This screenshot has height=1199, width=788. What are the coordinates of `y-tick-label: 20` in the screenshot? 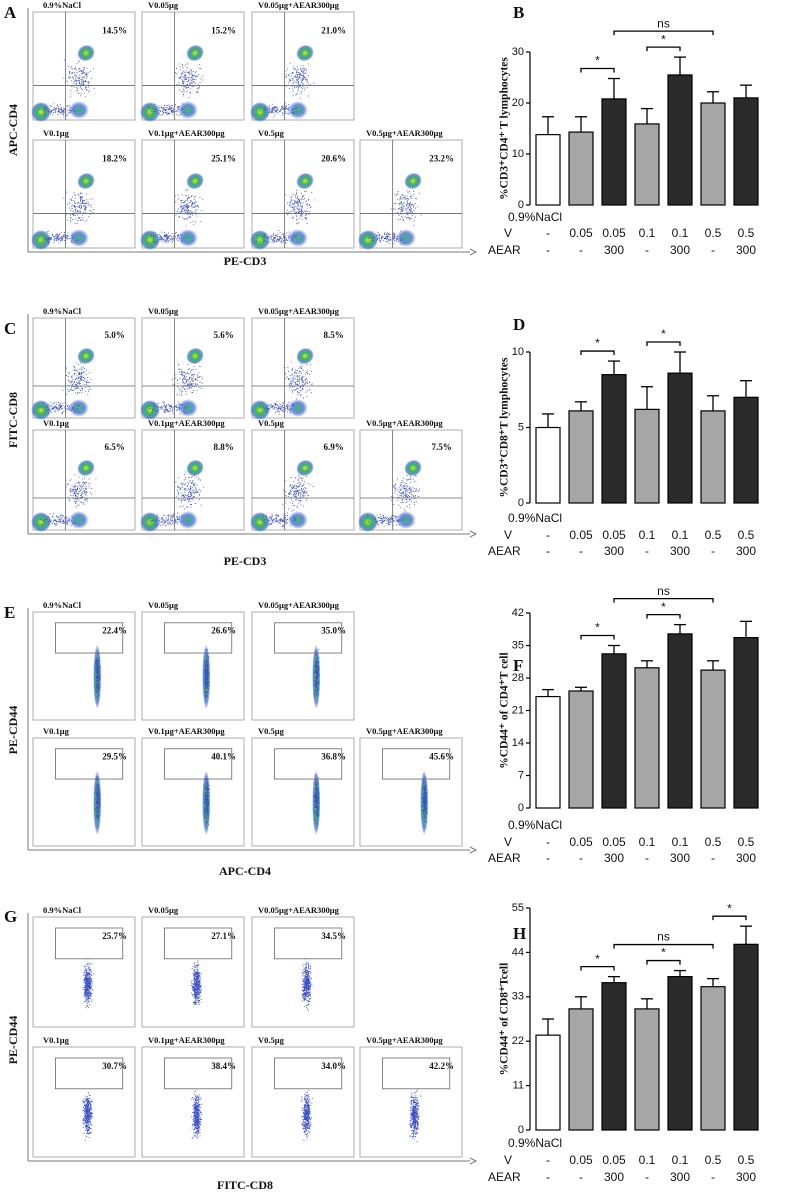 It's located at (518, 103).